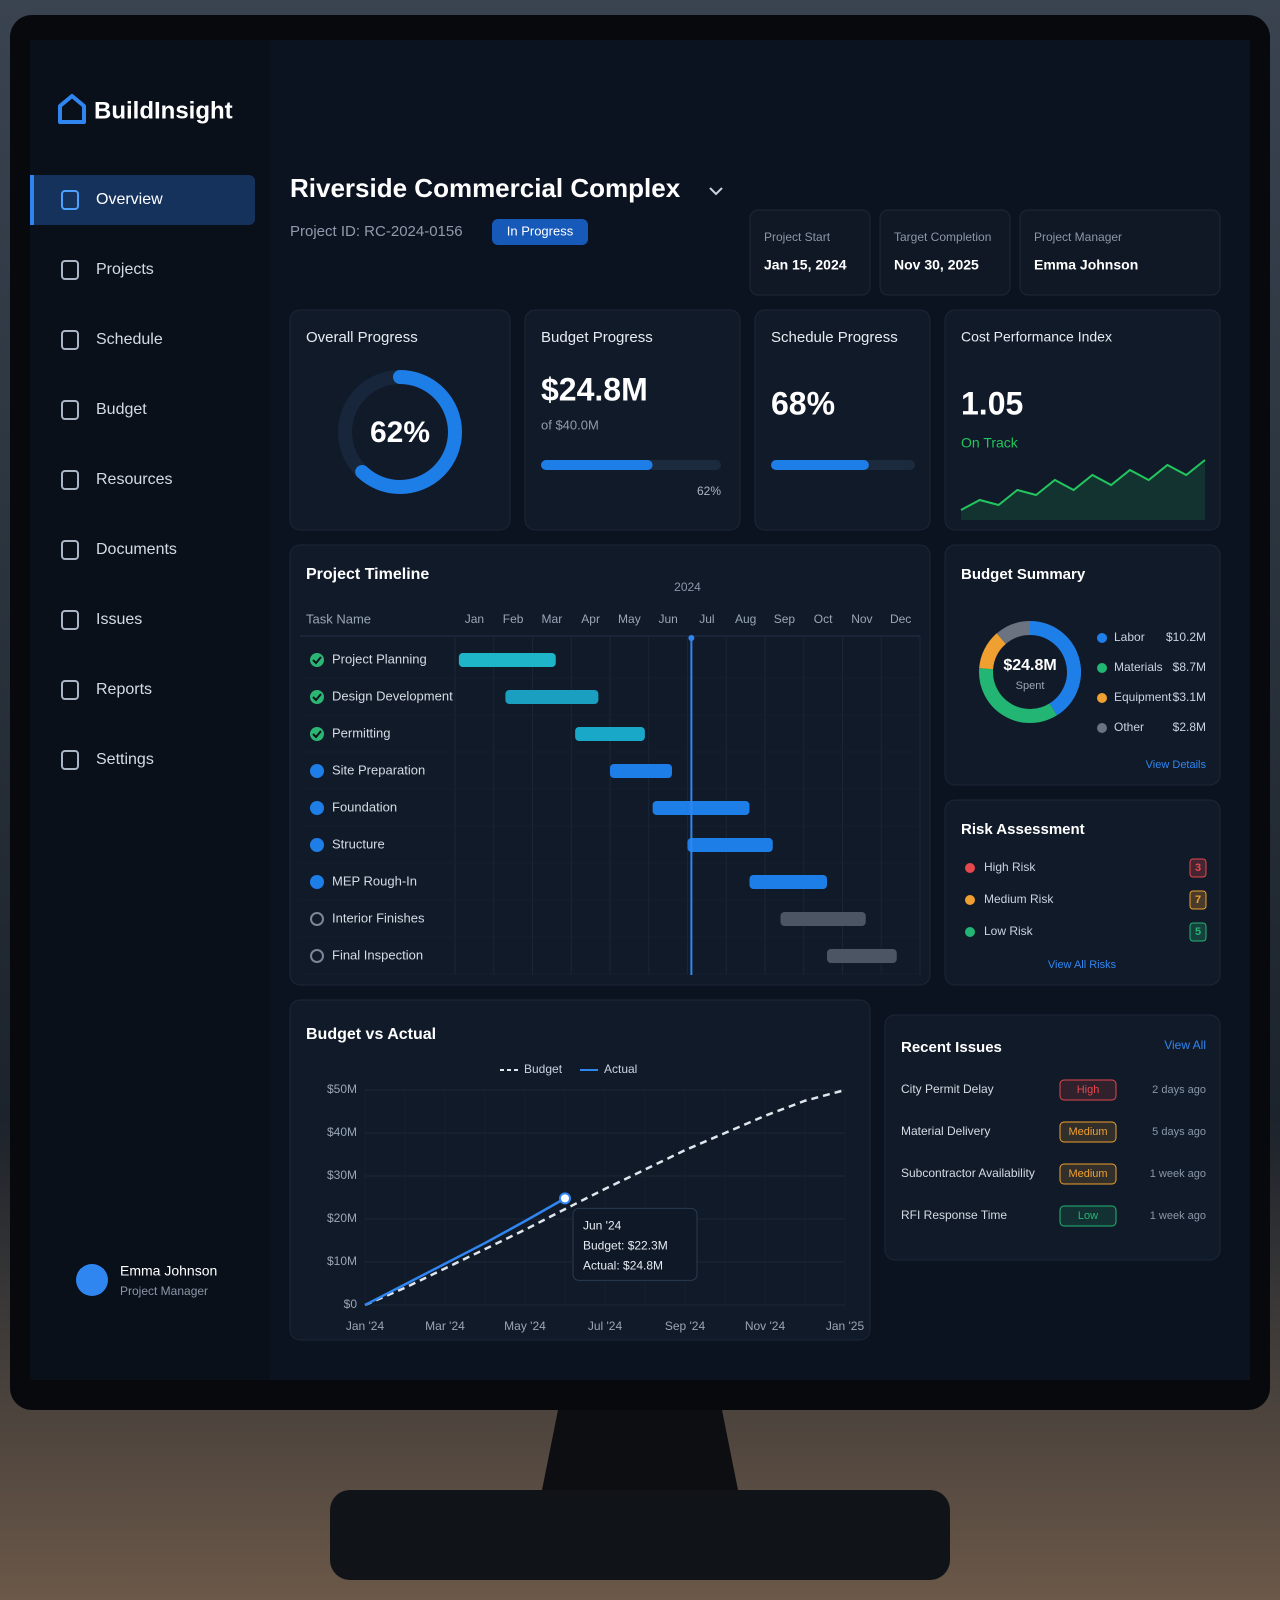 The height and width of the screenshot is (1600, 1280). I want to click on sparkline, so click(1083, 485).